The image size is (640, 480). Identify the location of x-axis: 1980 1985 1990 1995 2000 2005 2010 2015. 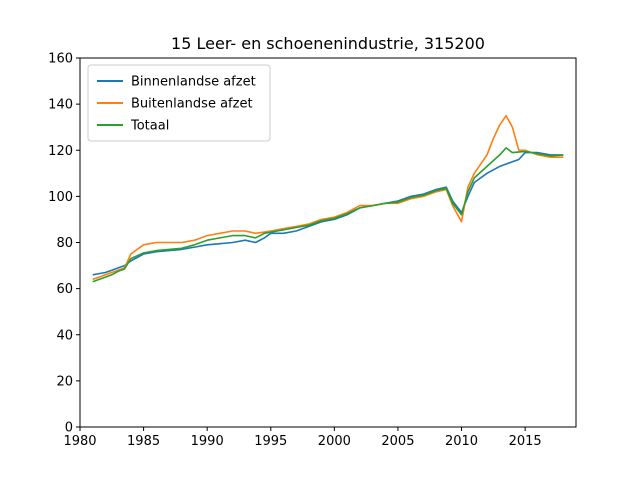
(302, 438).